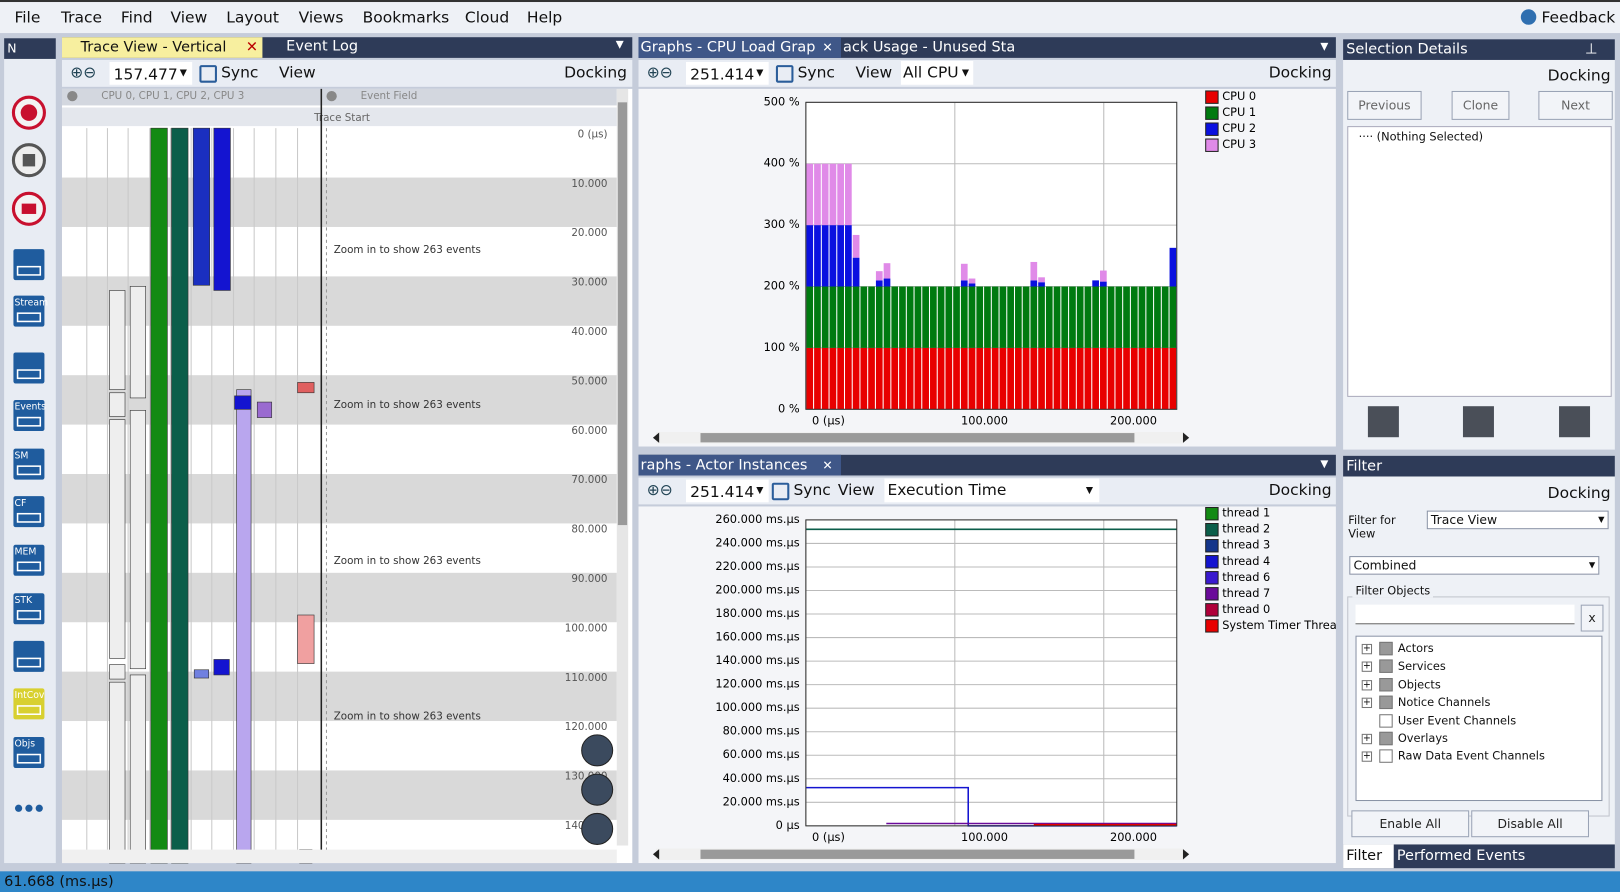 This screenshot has height=892, width=1620. What do you see at coordinates (1419, 684) in the screenshot?
I see `tree-label: Objects` at bounding box center [1419, 684].